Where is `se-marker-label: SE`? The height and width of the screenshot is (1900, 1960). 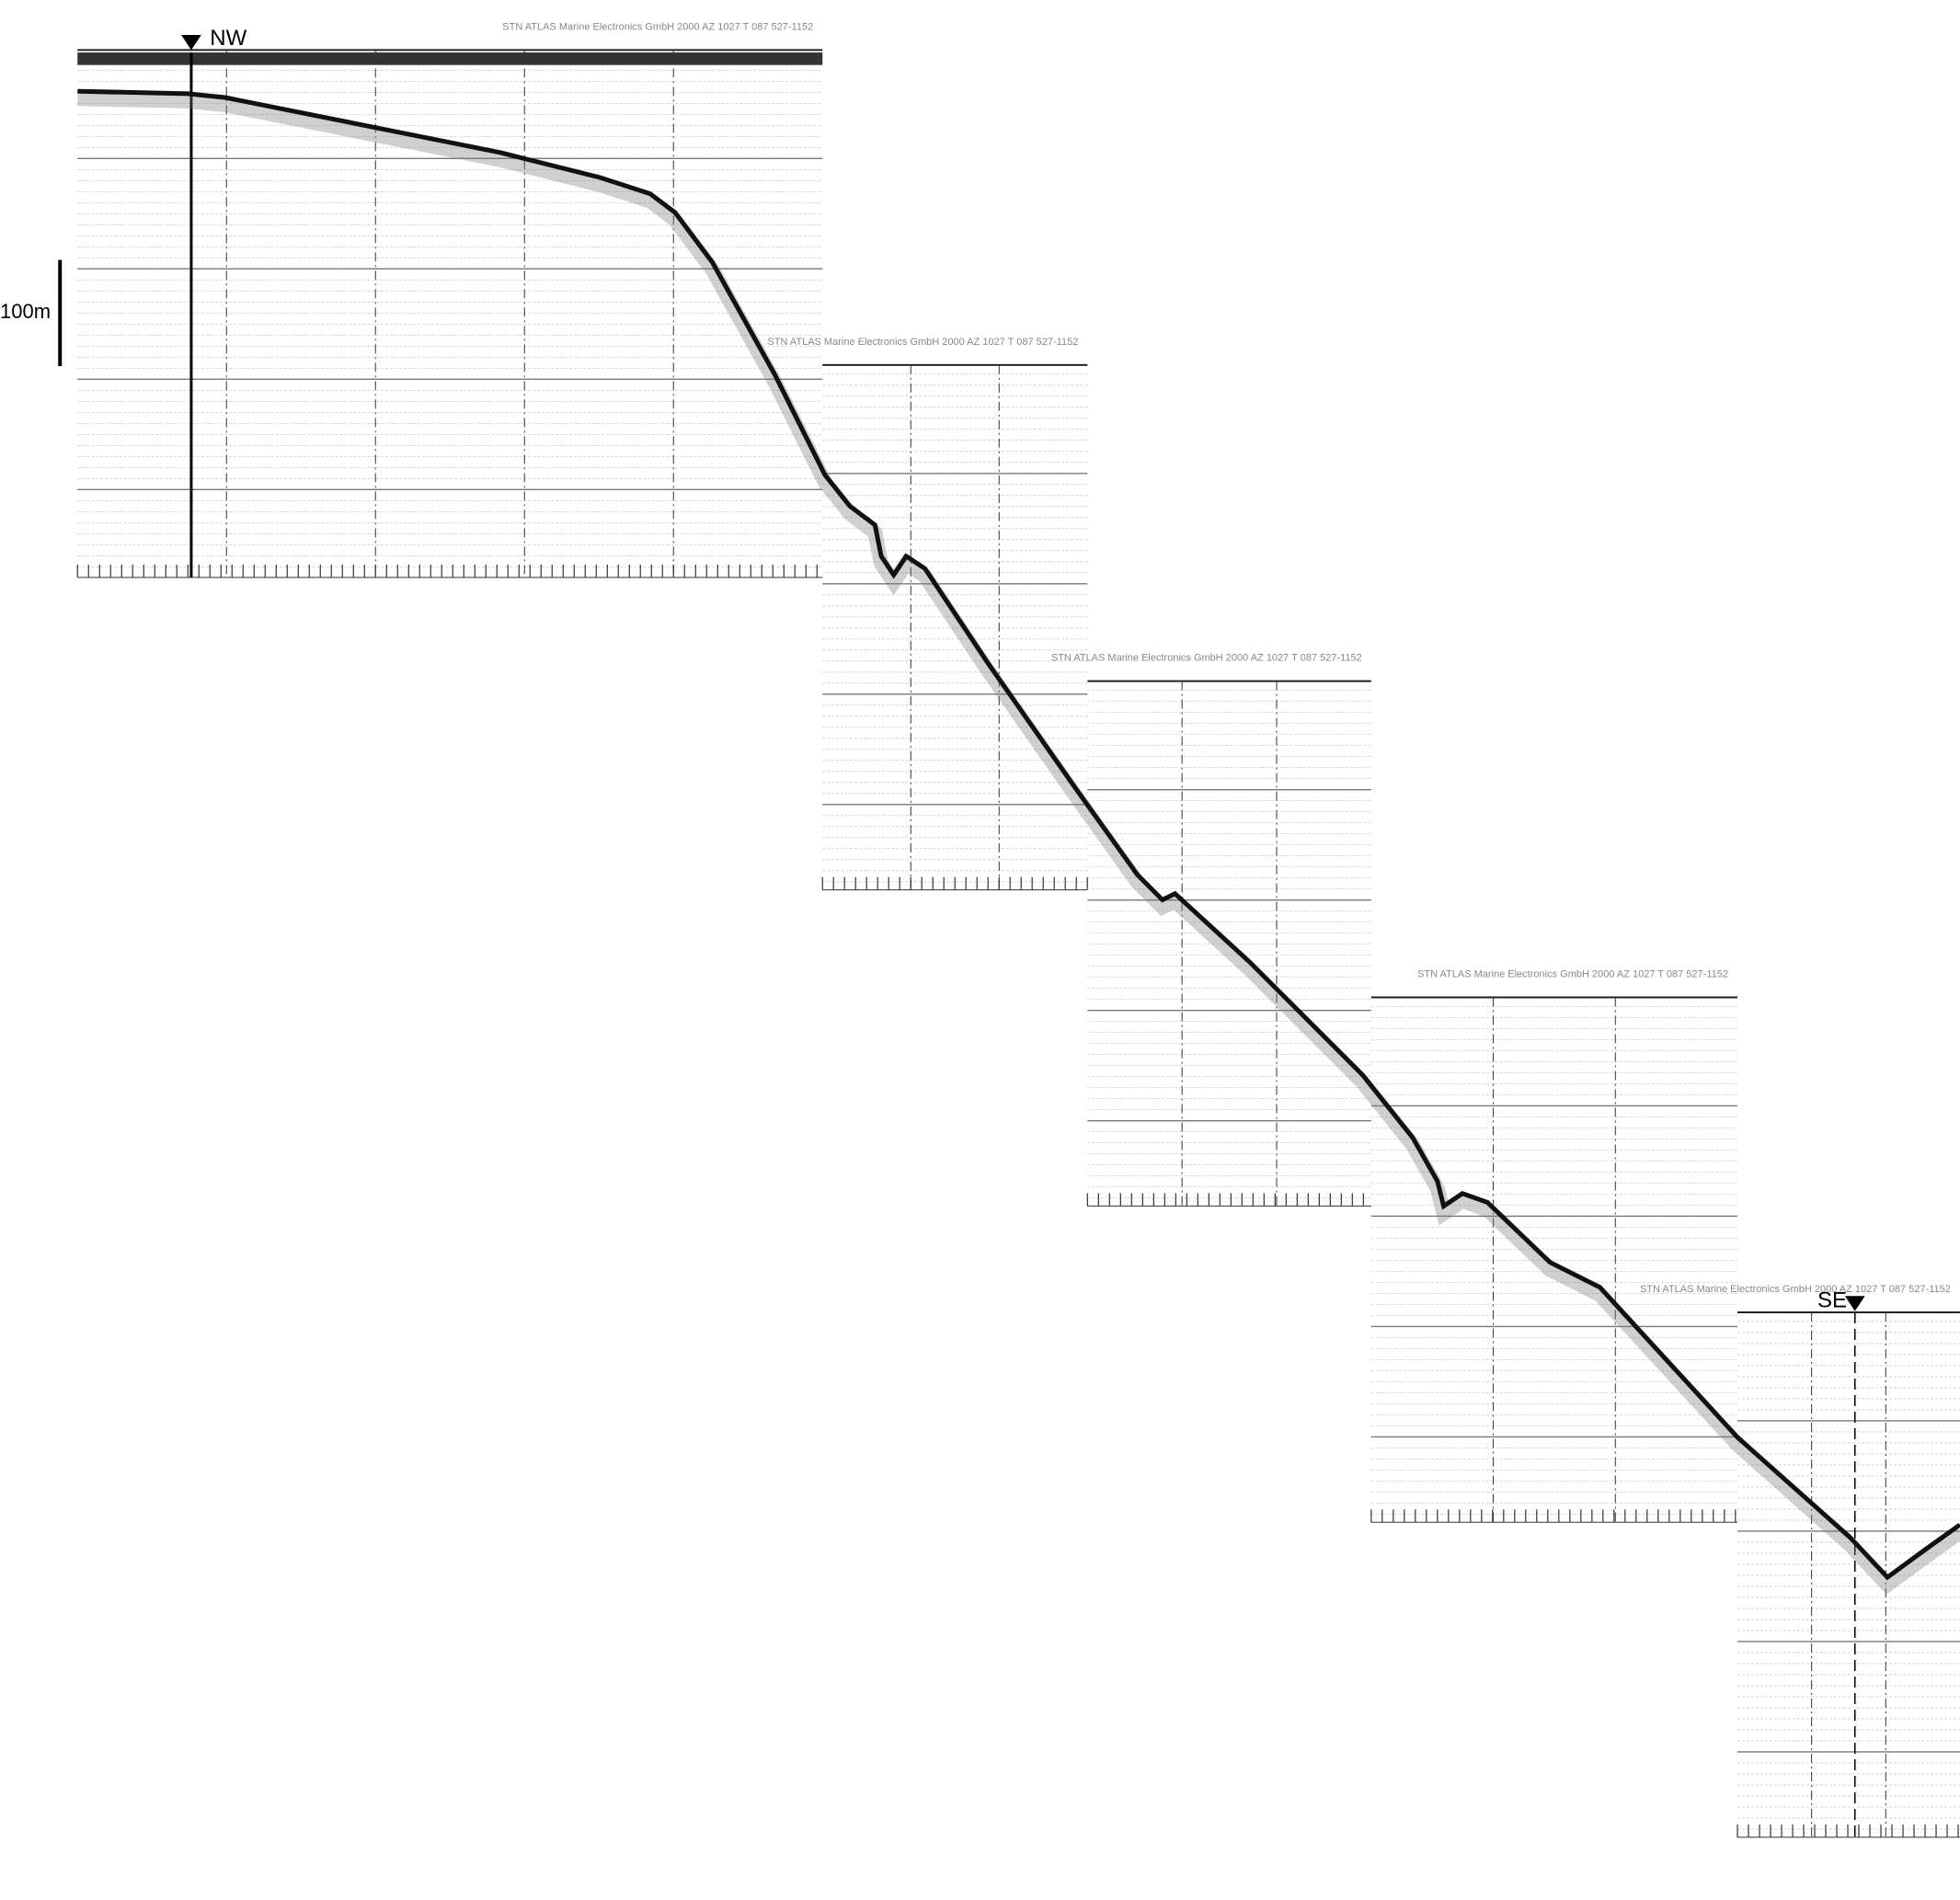
se-marker-label: SE is located at coordinates (1832, 1300).